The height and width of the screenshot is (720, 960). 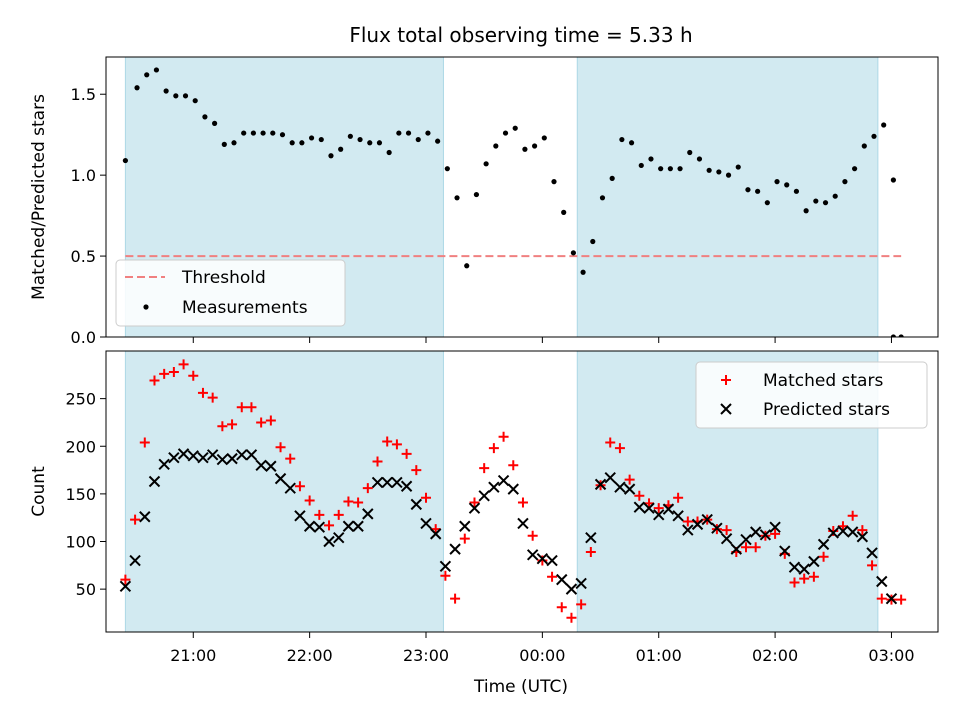 What do you see at coordinates (775, 655) in the screenshot?
I see `x-tick-label: 02:00` at bounding box center [775, 655].